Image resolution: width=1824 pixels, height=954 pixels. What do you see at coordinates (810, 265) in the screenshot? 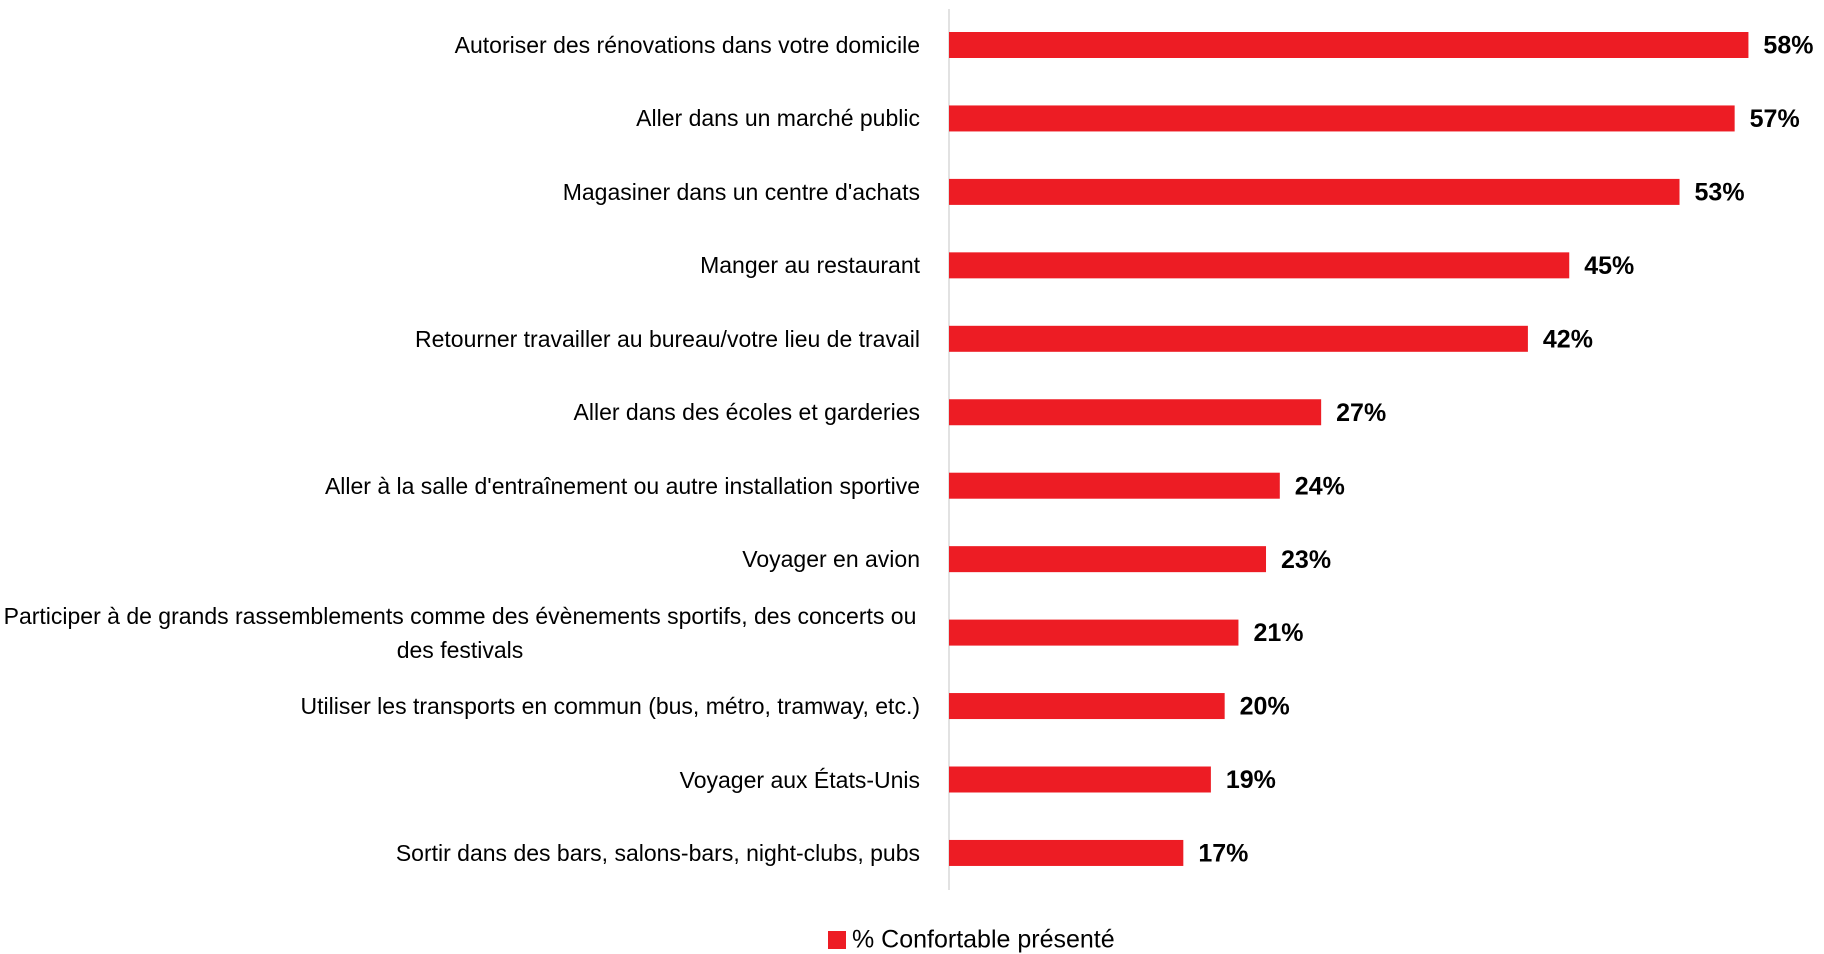
I see `category-label: Manger au restaurant` at bounding box center [810, 265].